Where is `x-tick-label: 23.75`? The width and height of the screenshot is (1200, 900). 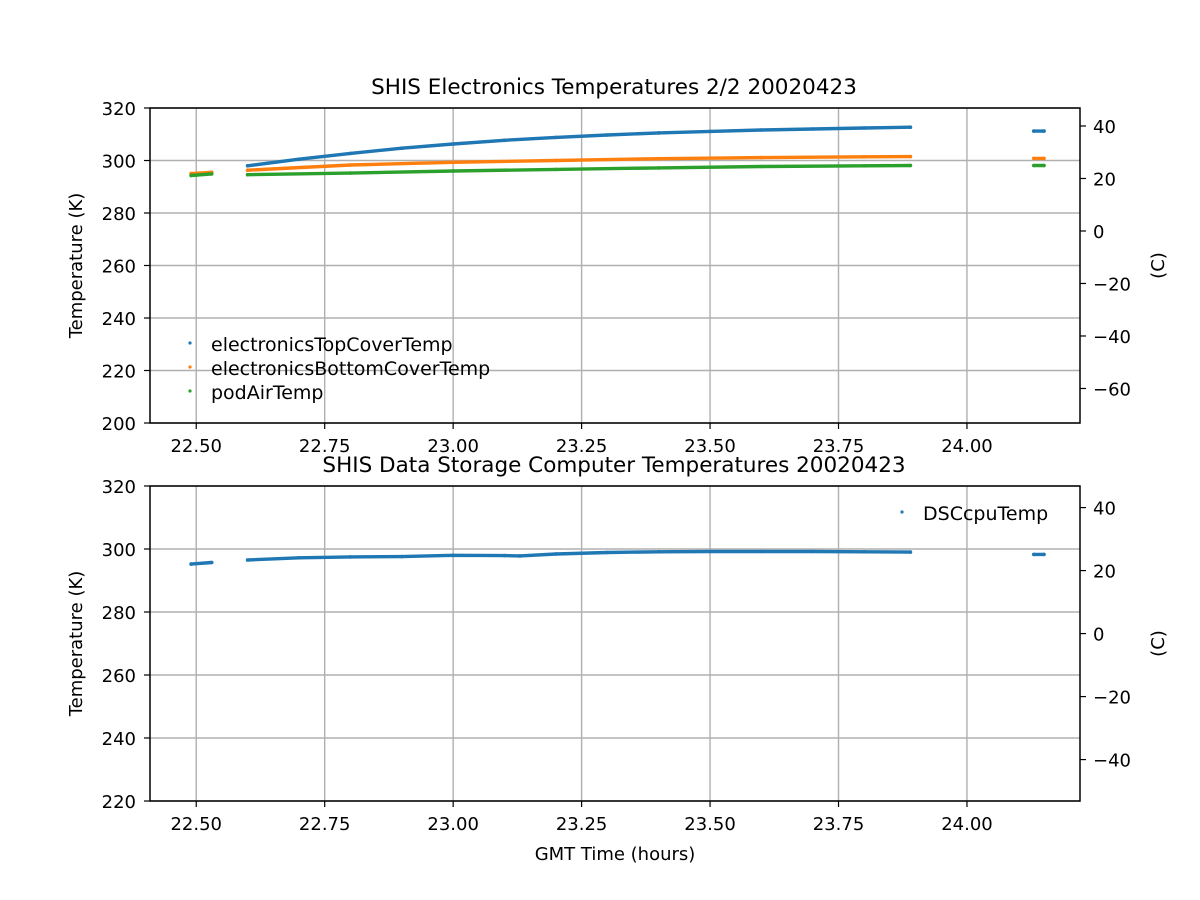 x-tick-label: 23.75 is located at coordinates (839, 824).